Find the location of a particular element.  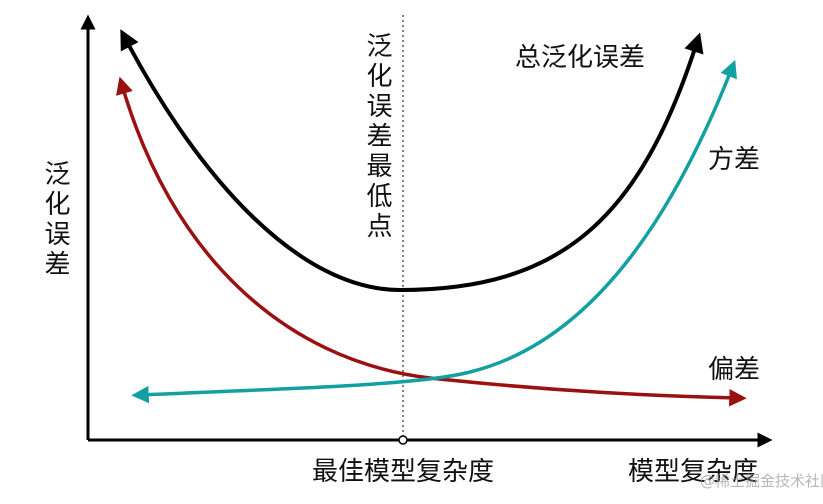

y-axis-label: 泛化误差 is located at coordinates (55, 220).